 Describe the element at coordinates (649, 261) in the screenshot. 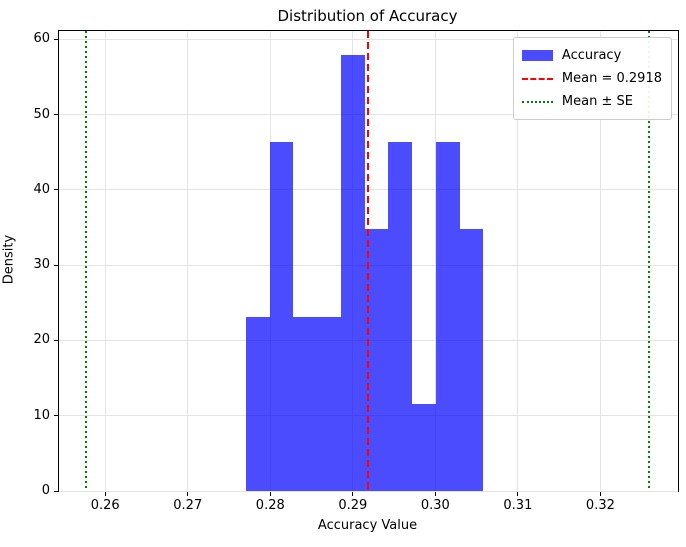

I see `se-upper-line` at that location.